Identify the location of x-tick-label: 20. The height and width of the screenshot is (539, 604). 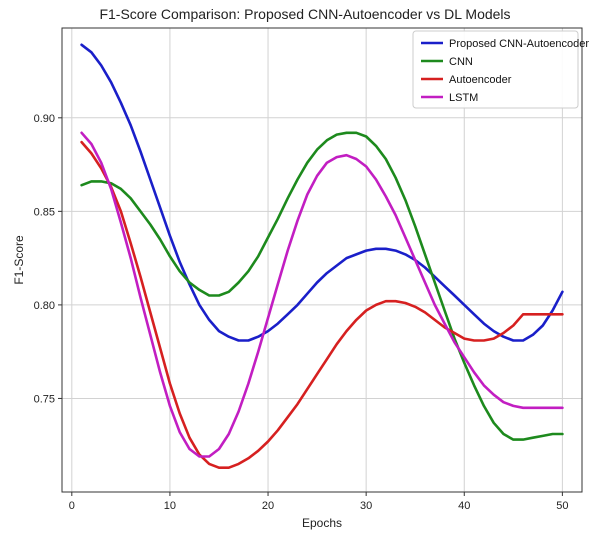
(268, 506).